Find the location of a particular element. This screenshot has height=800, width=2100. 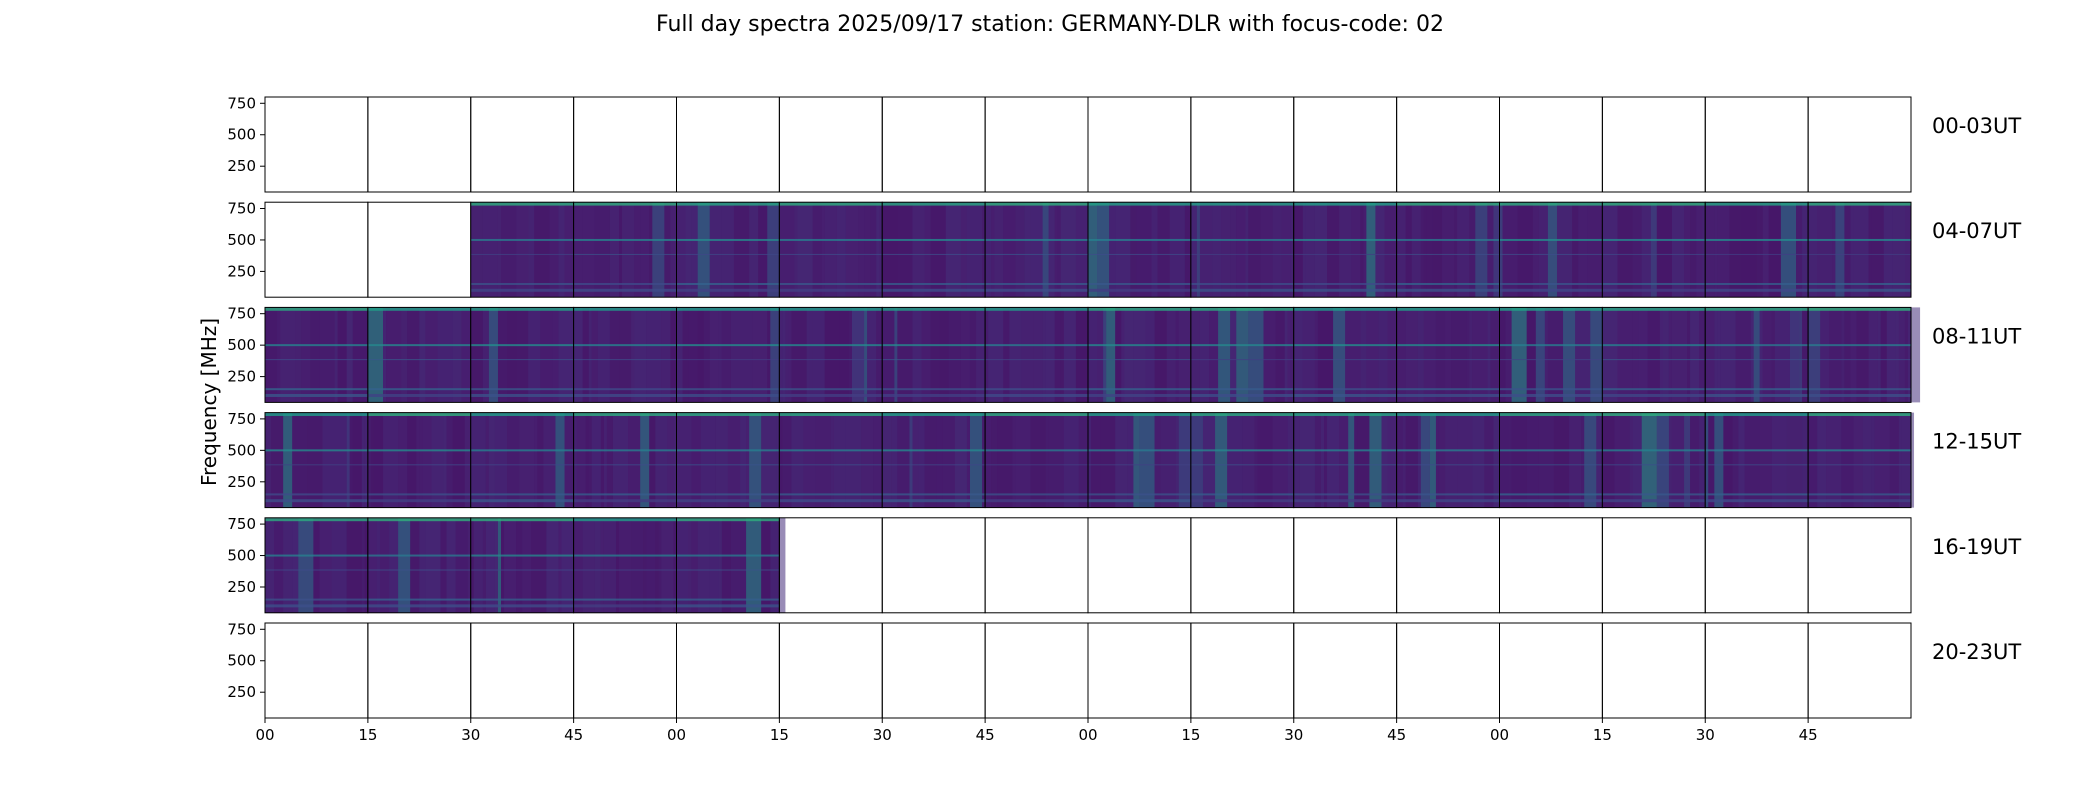

y-tick-label: 250 is located at coordinates (241, 166).